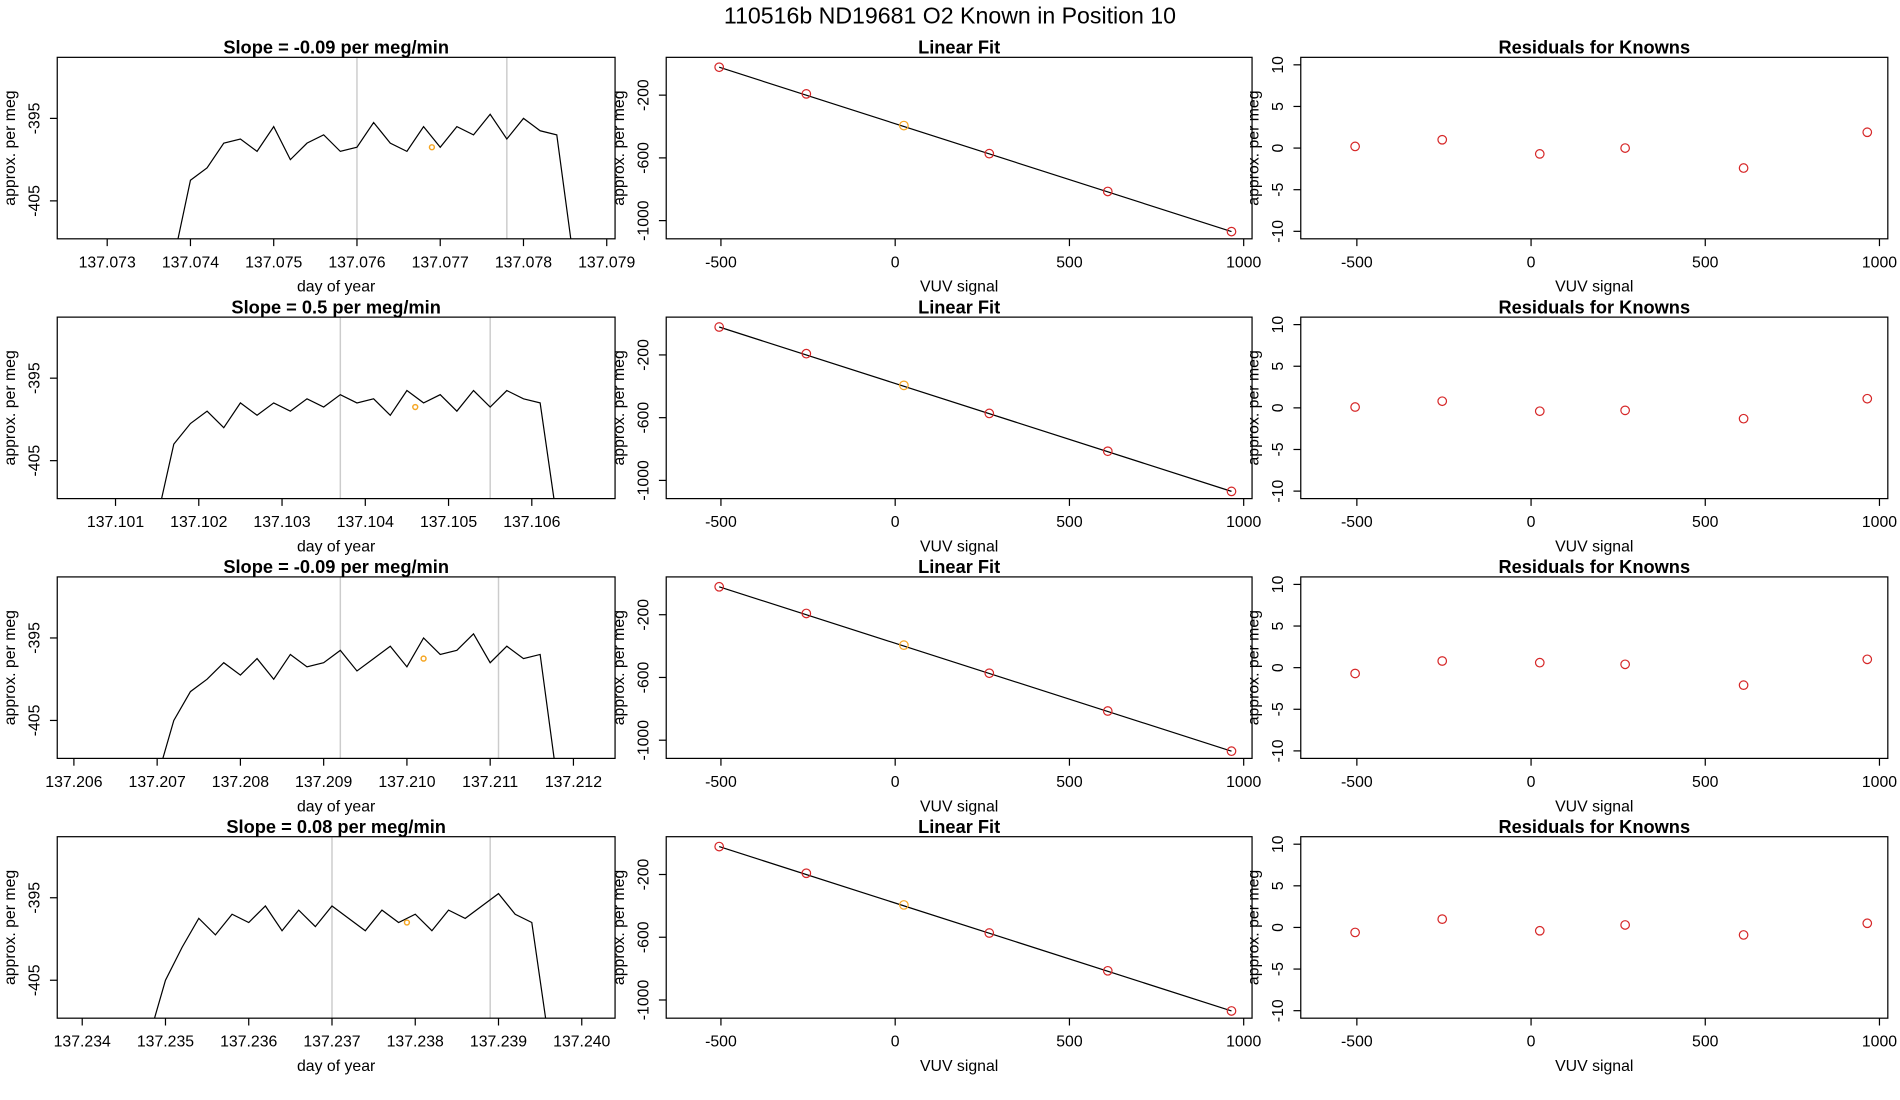  What do you see at coordinates (406, 782) in the screenshot?
I see `x-tick-label: 137.210` at bounding box center [406, 782].